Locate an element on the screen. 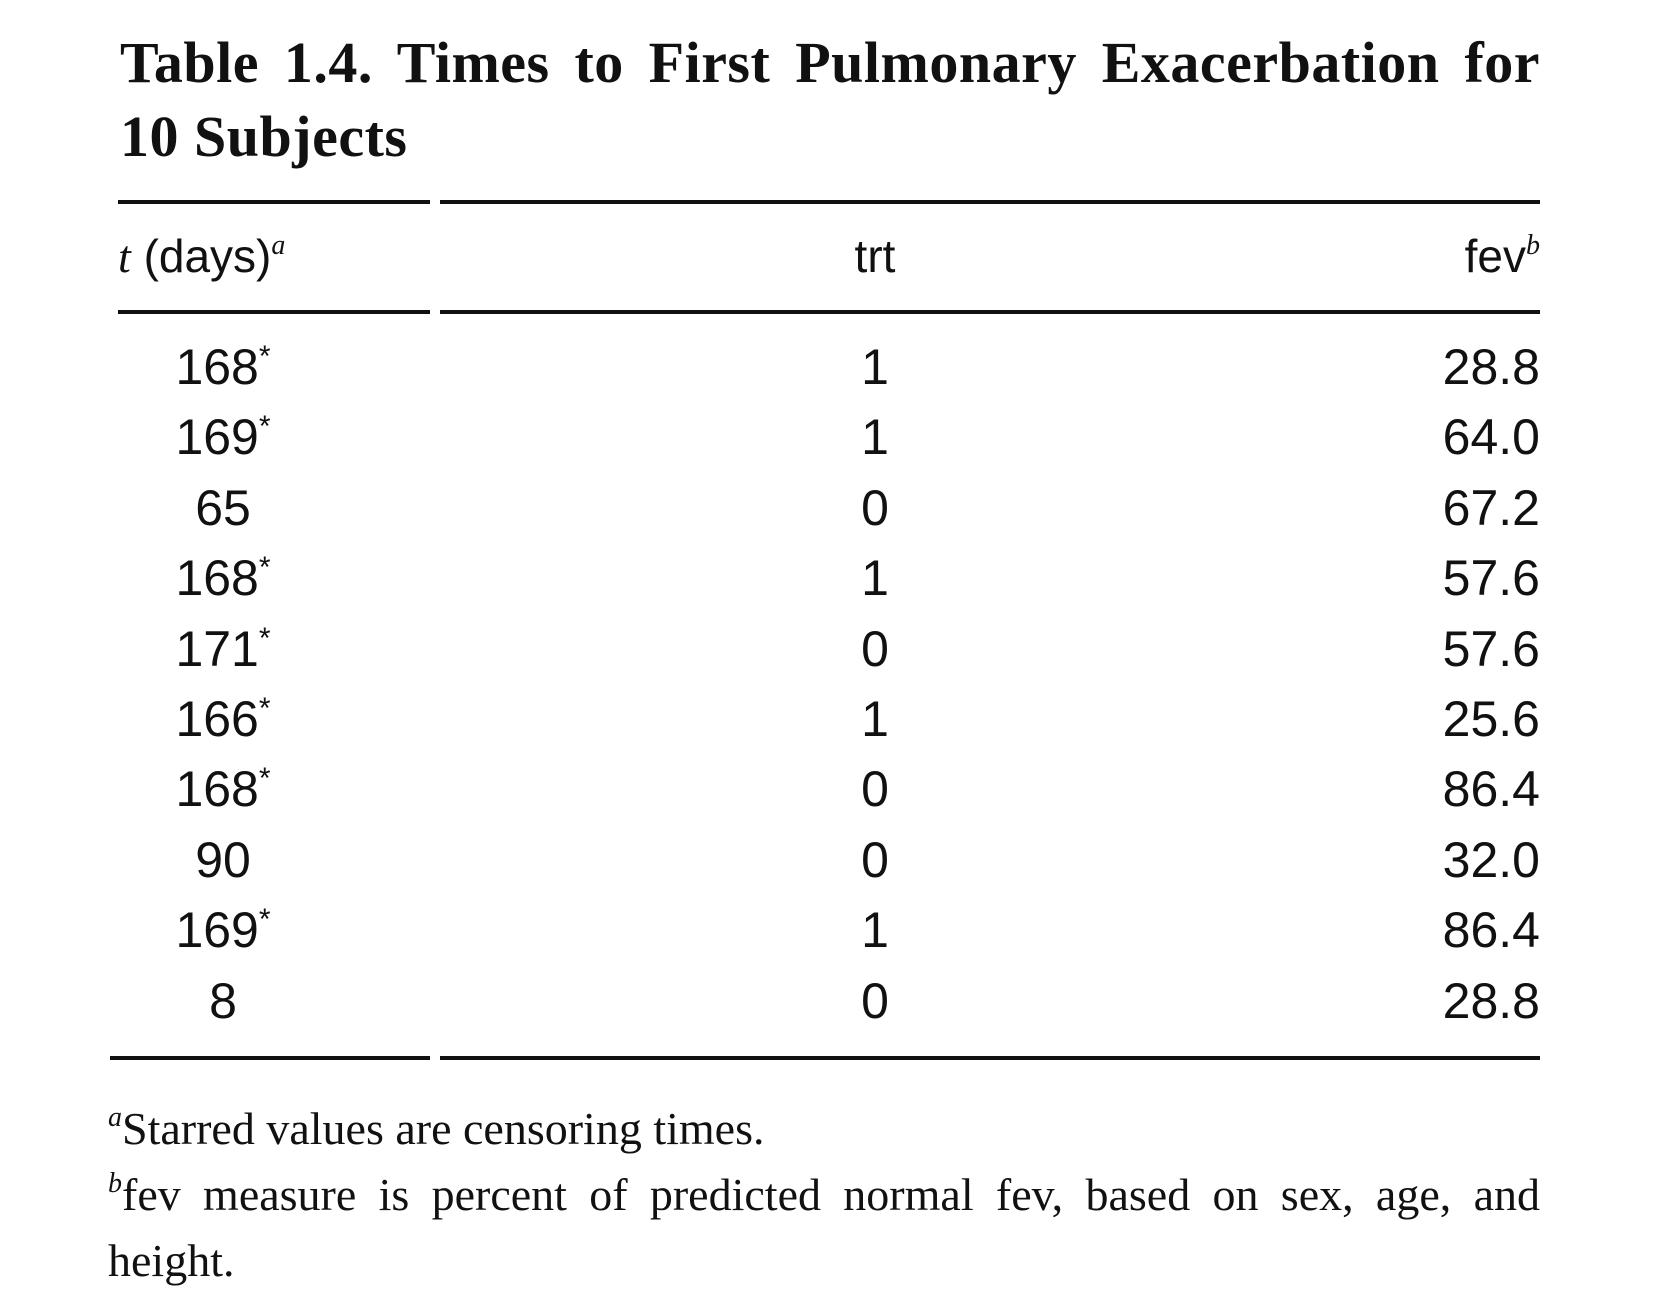 This screenshot has width=1655, height=1294. cell-t: 166* is located at coordinates (223, 719).